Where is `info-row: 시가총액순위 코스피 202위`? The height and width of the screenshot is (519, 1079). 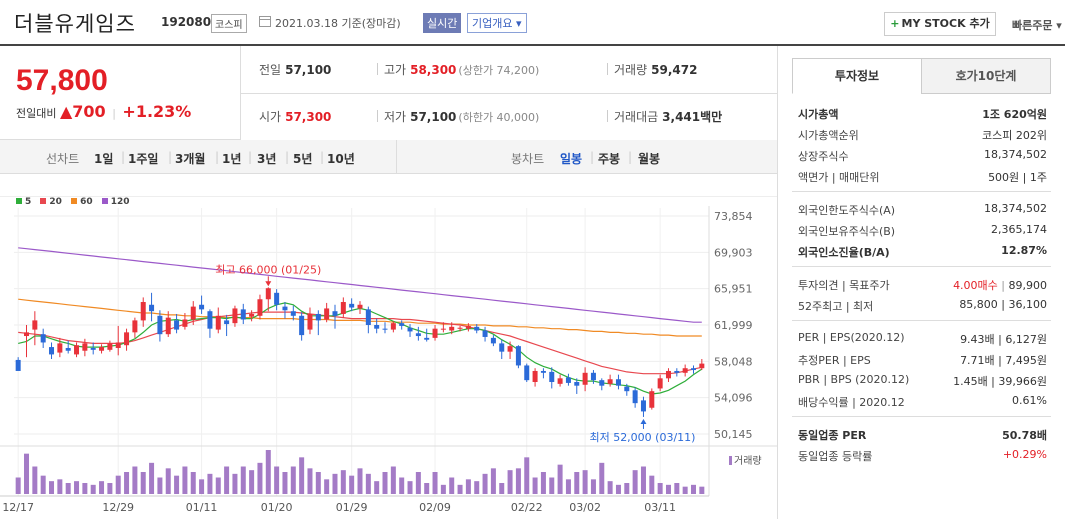
info-row: 시가총액순위 코스피 202위 is located at coordinates (922, 135).